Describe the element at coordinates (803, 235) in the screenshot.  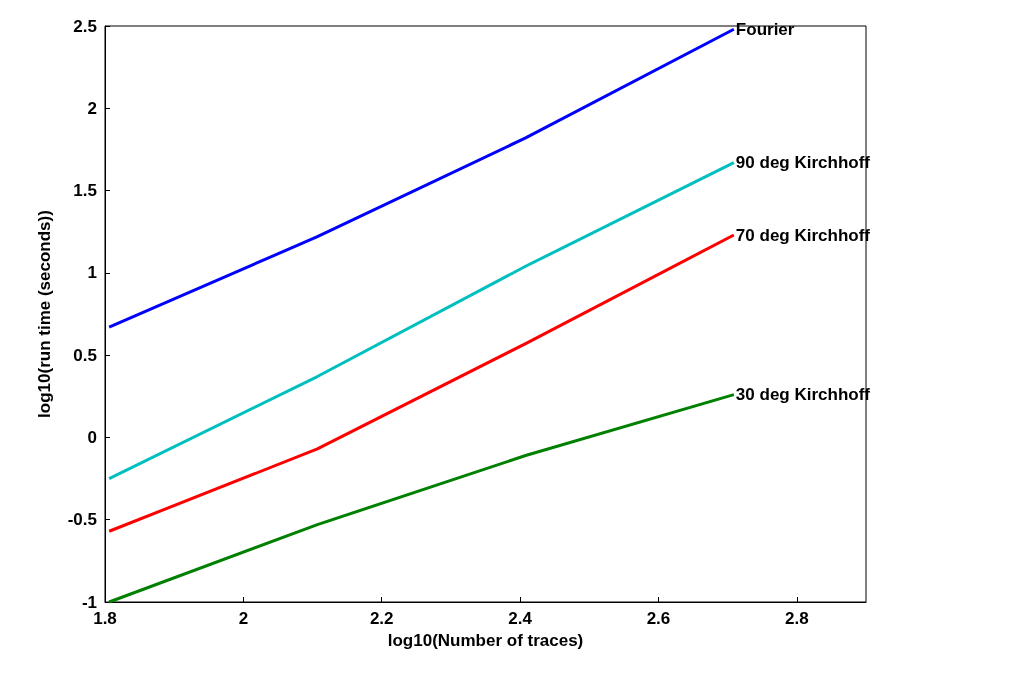
I see `series-label: 70 deg Kirchhoff` at that location.